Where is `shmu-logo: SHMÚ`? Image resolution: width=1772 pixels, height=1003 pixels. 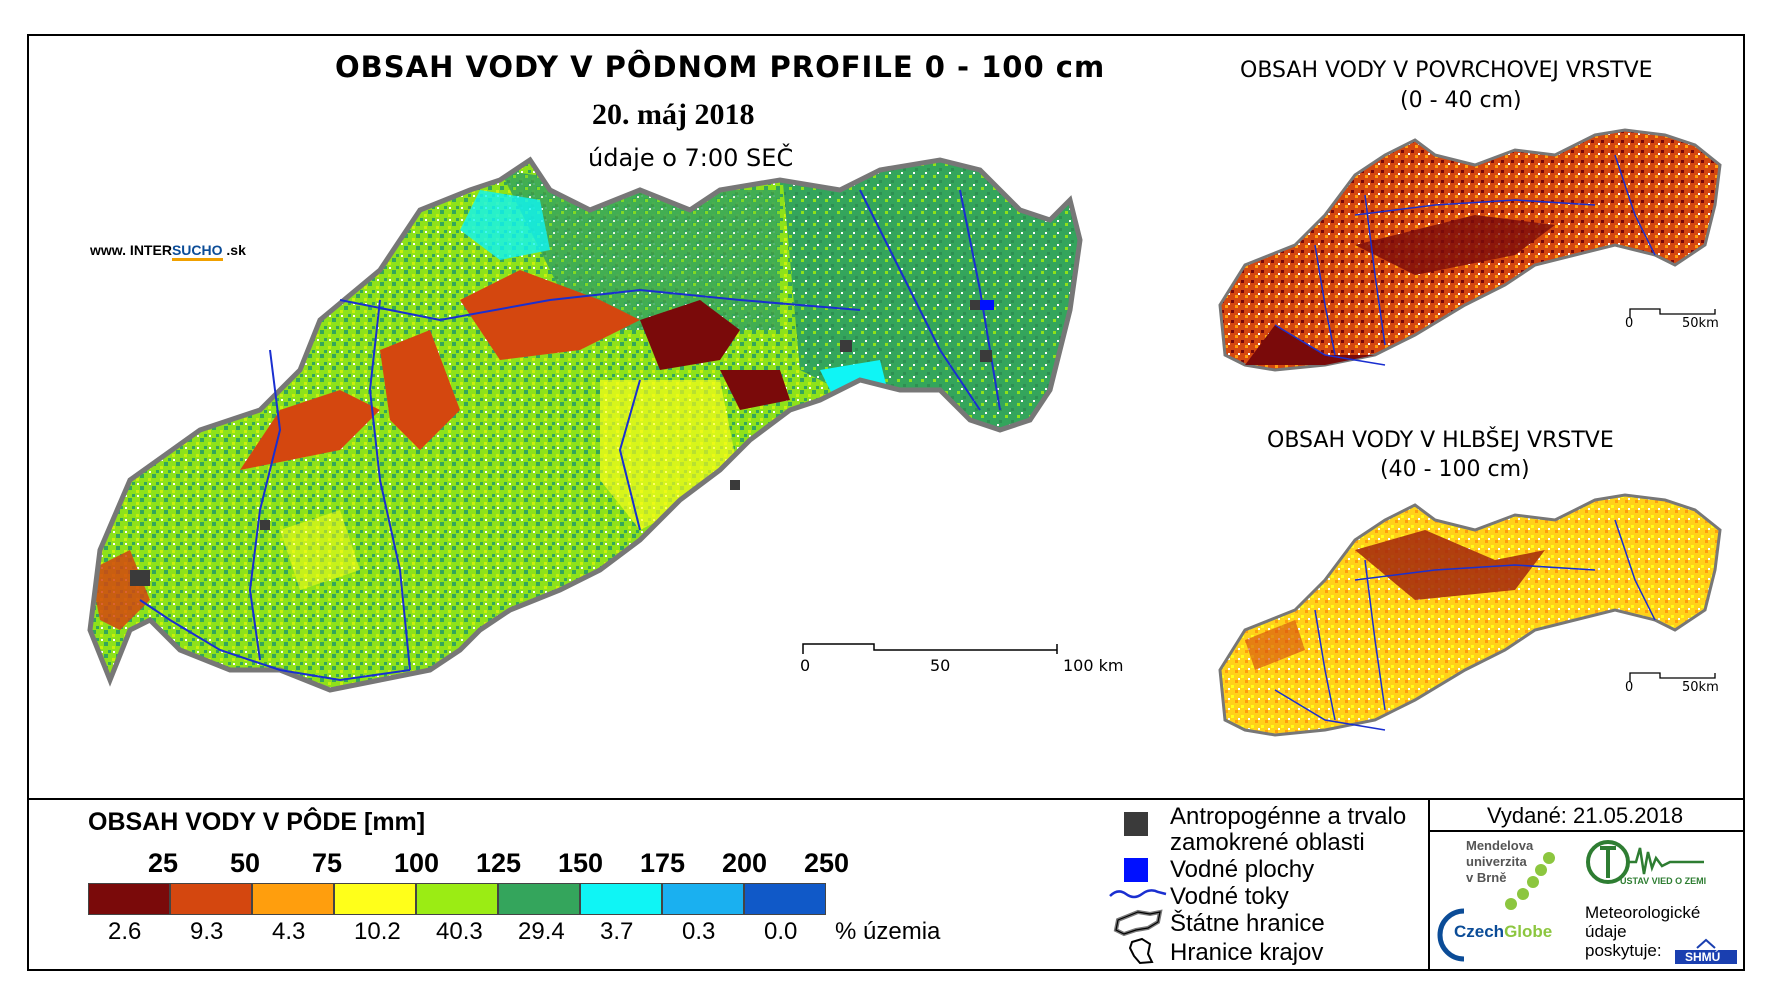 shmu-logo: SHMÚ is located at coordinates (1706, 951).